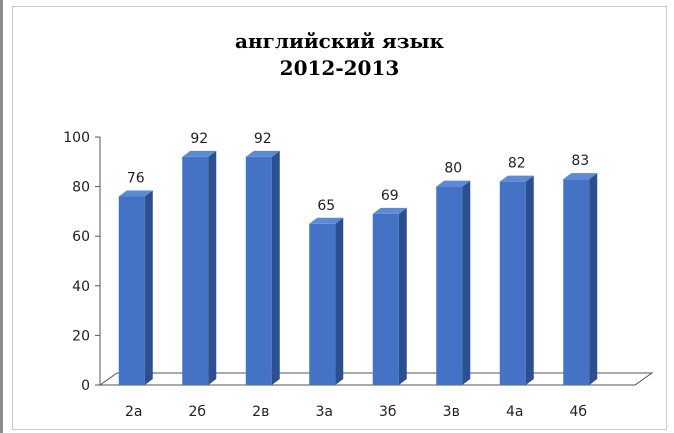 Image resolution: width=674 pixels, height=433 pixels. I want to click on y-tick-label: 20, so click(81, 336).